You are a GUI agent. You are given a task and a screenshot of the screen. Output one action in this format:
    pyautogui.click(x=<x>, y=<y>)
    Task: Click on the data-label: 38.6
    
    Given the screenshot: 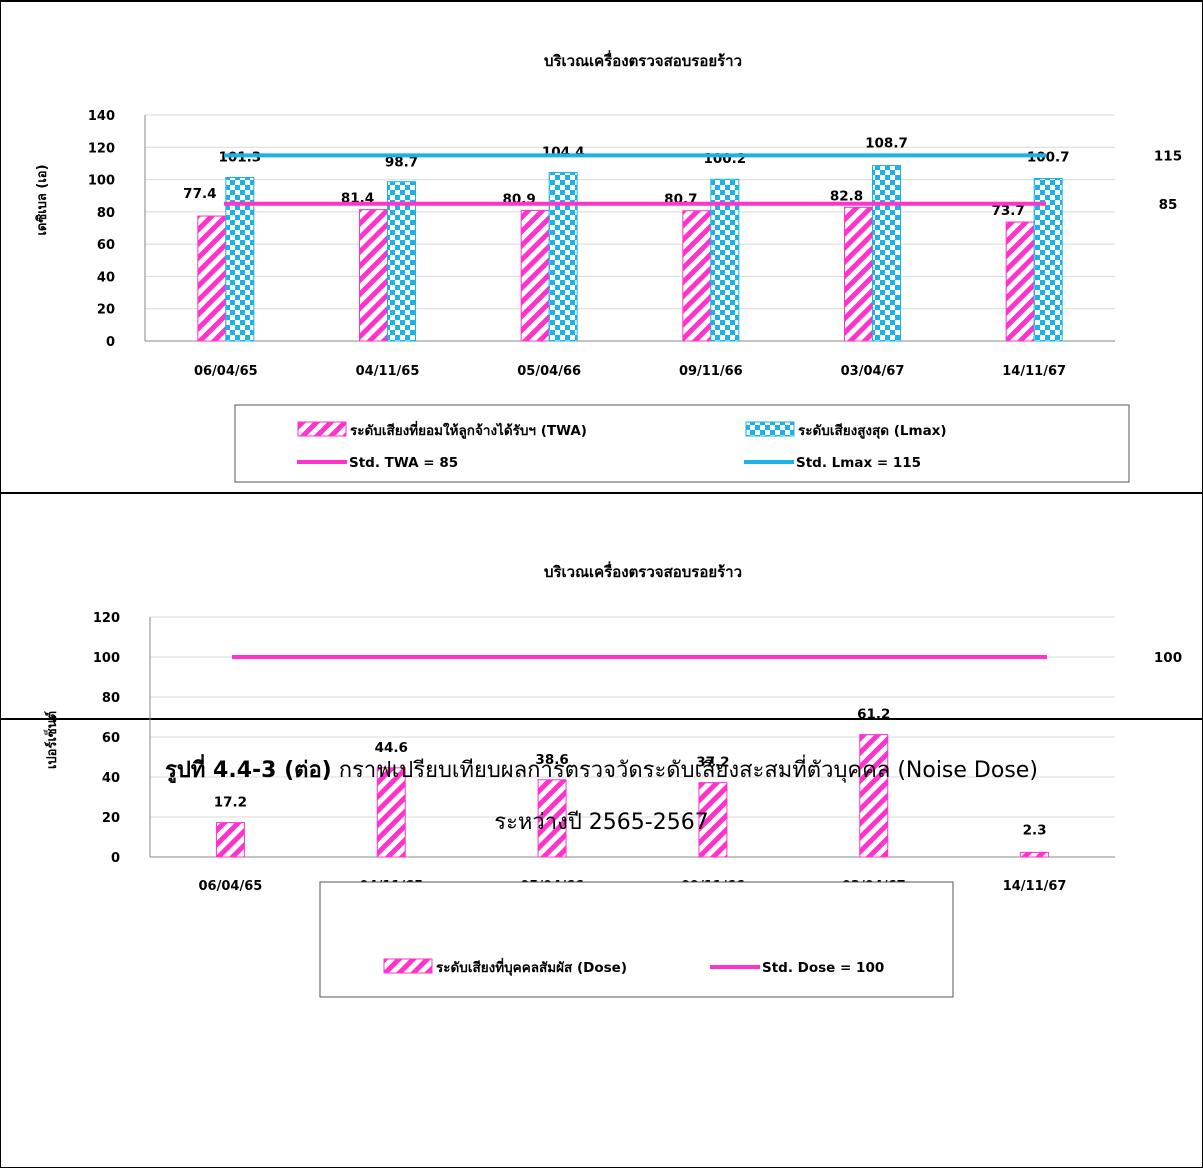 What is the action you would take?
    pyautogui.click(x=551, y=760)
    